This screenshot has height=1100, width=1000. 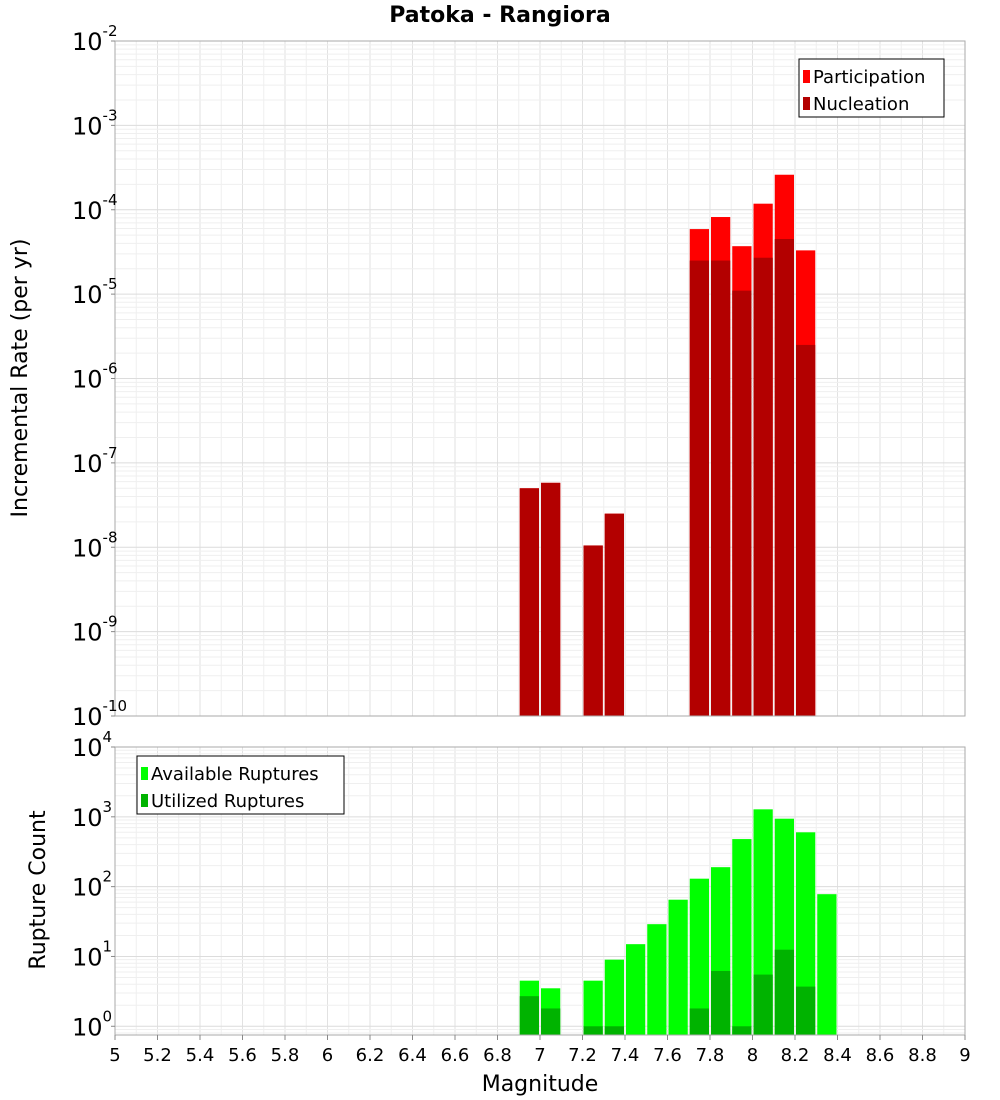 What do you see at coordinates (837, 1055) in the screenshot?
I see `x-tick-label: 8.4` at bounding box center [837, 1055].